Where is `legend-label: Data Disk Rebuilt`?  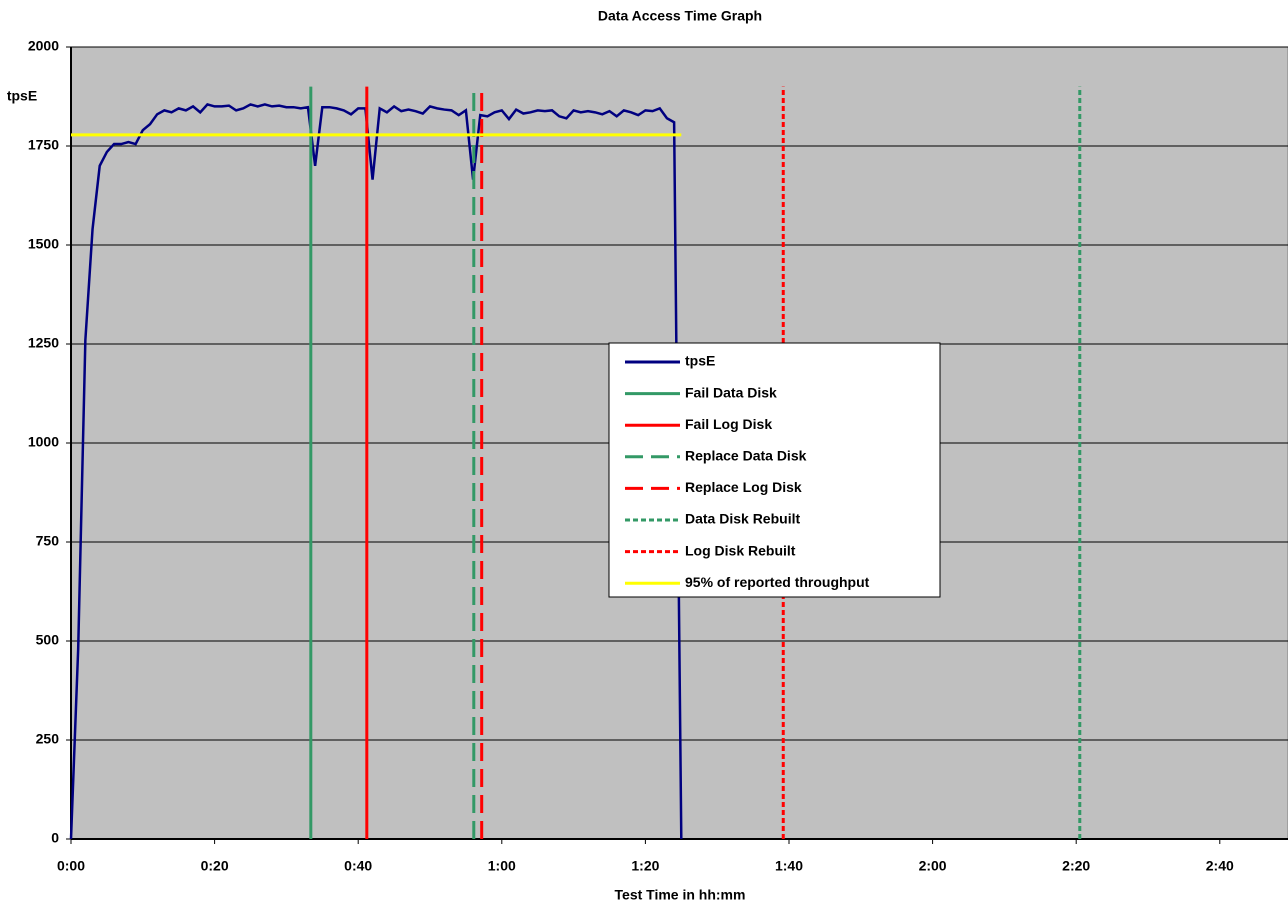
legend-label: Data Disk Rebuilt is located at coordinates (742, 519).